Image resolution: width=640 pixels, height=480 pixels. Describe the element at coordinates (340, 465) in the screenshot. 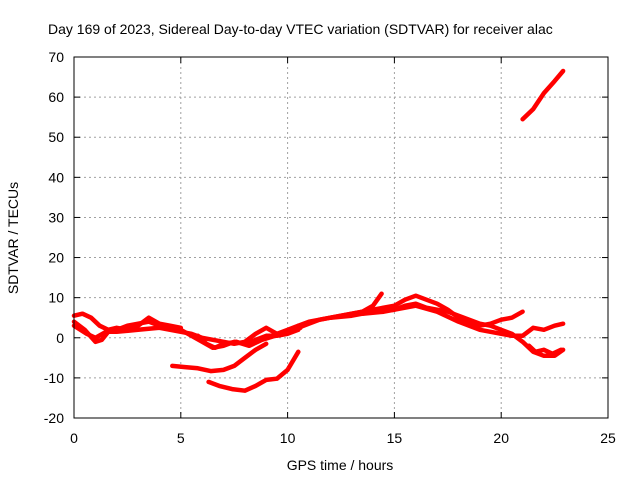

I see `x-axis-label: GPS time / hours` at that location.